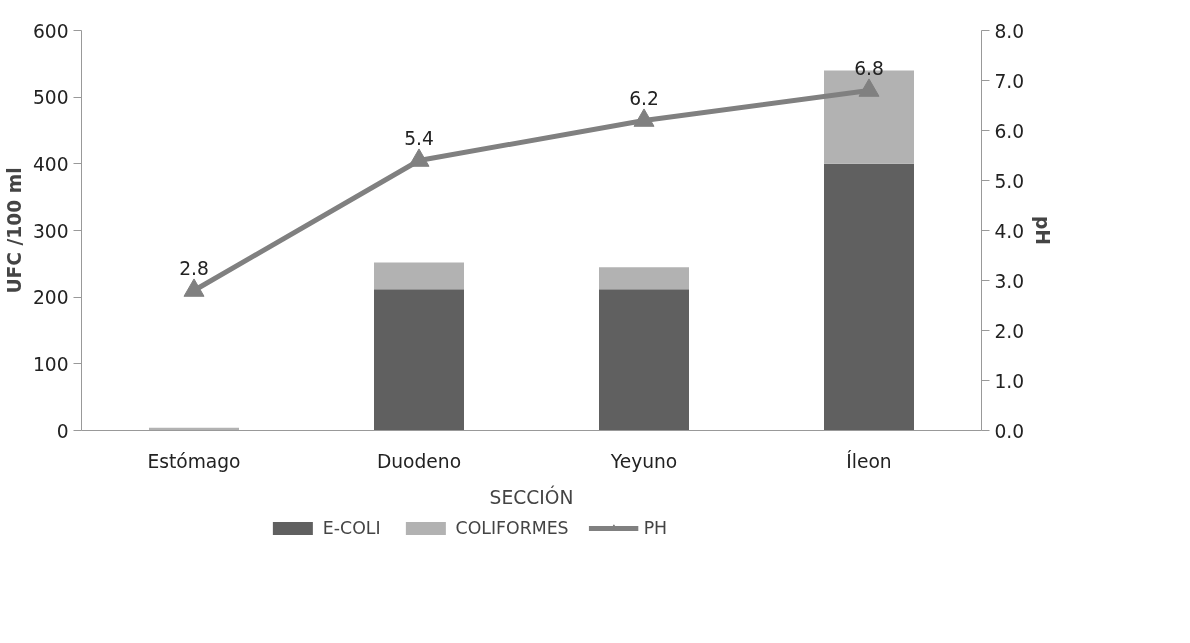  What do you see at coordinates (419, 461) in the screenshot?
I see `x-tick-label: Duodeno` at bounding box center [419, 461].